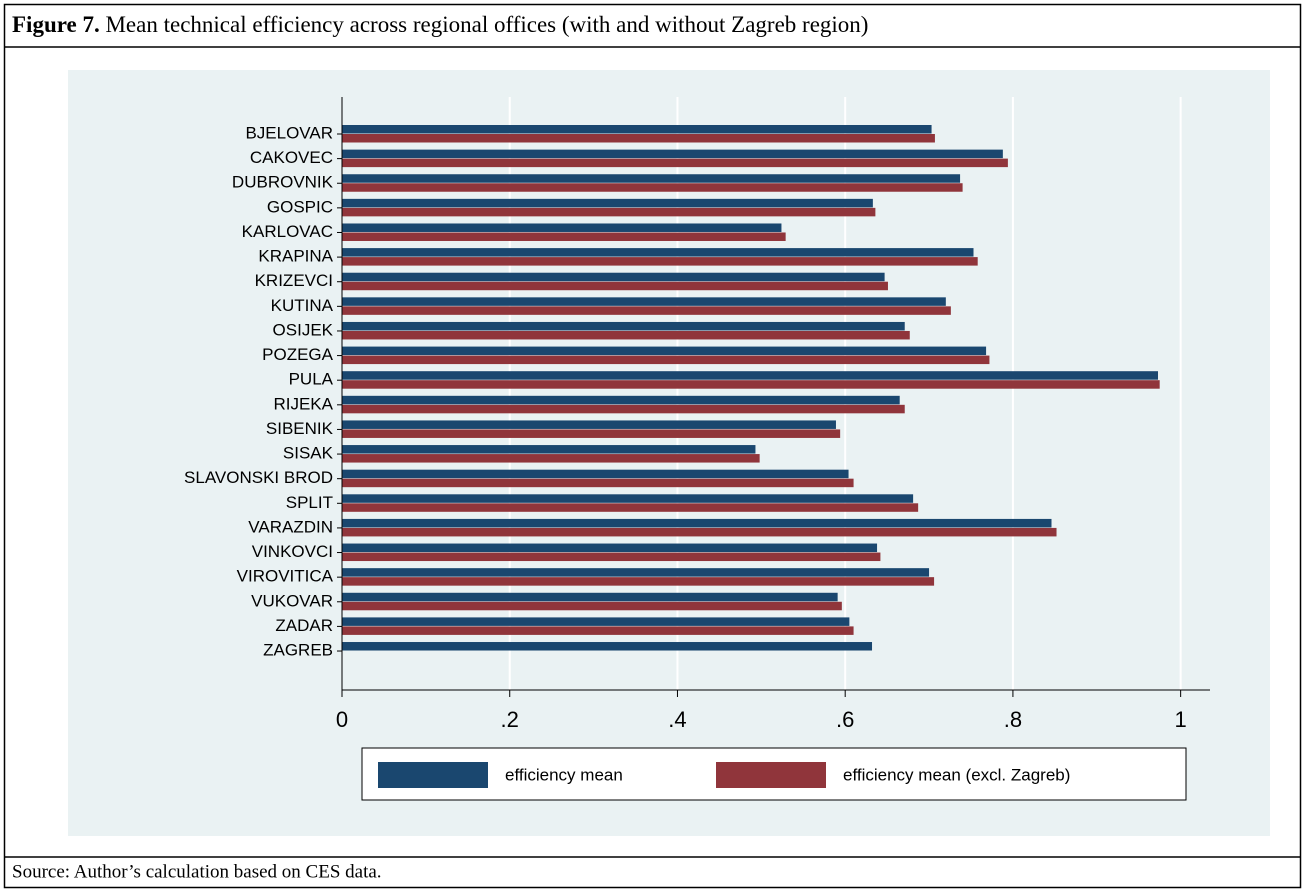 The height and width of the screenshot is (892, 1305). Describe the element at coordinates (1181, 719) in the screenshot. I see `x-tick-label: 1` at that location.